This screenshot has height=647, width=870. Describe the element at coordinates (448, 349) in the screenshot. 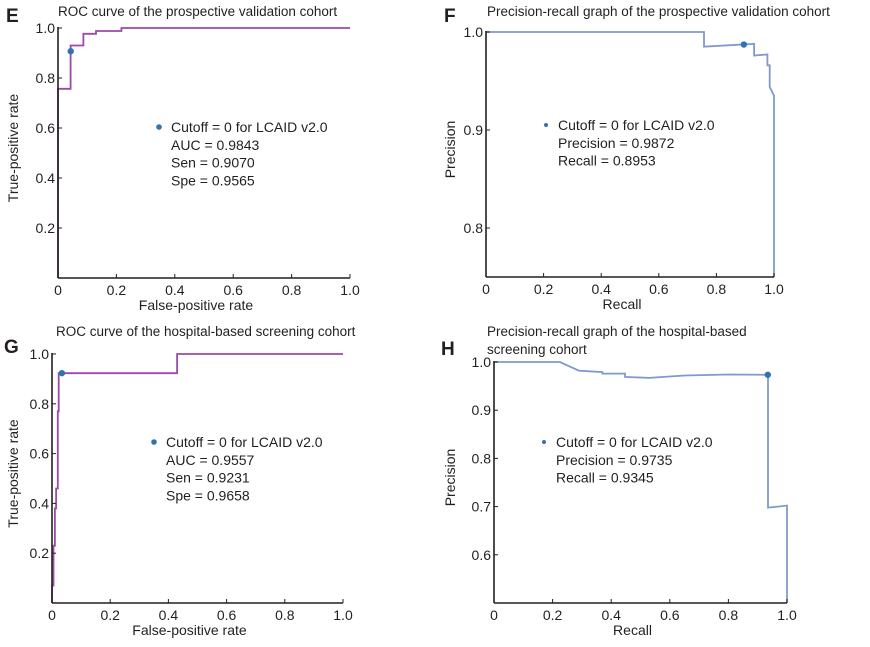

I see `panel-letter: H` at that location.